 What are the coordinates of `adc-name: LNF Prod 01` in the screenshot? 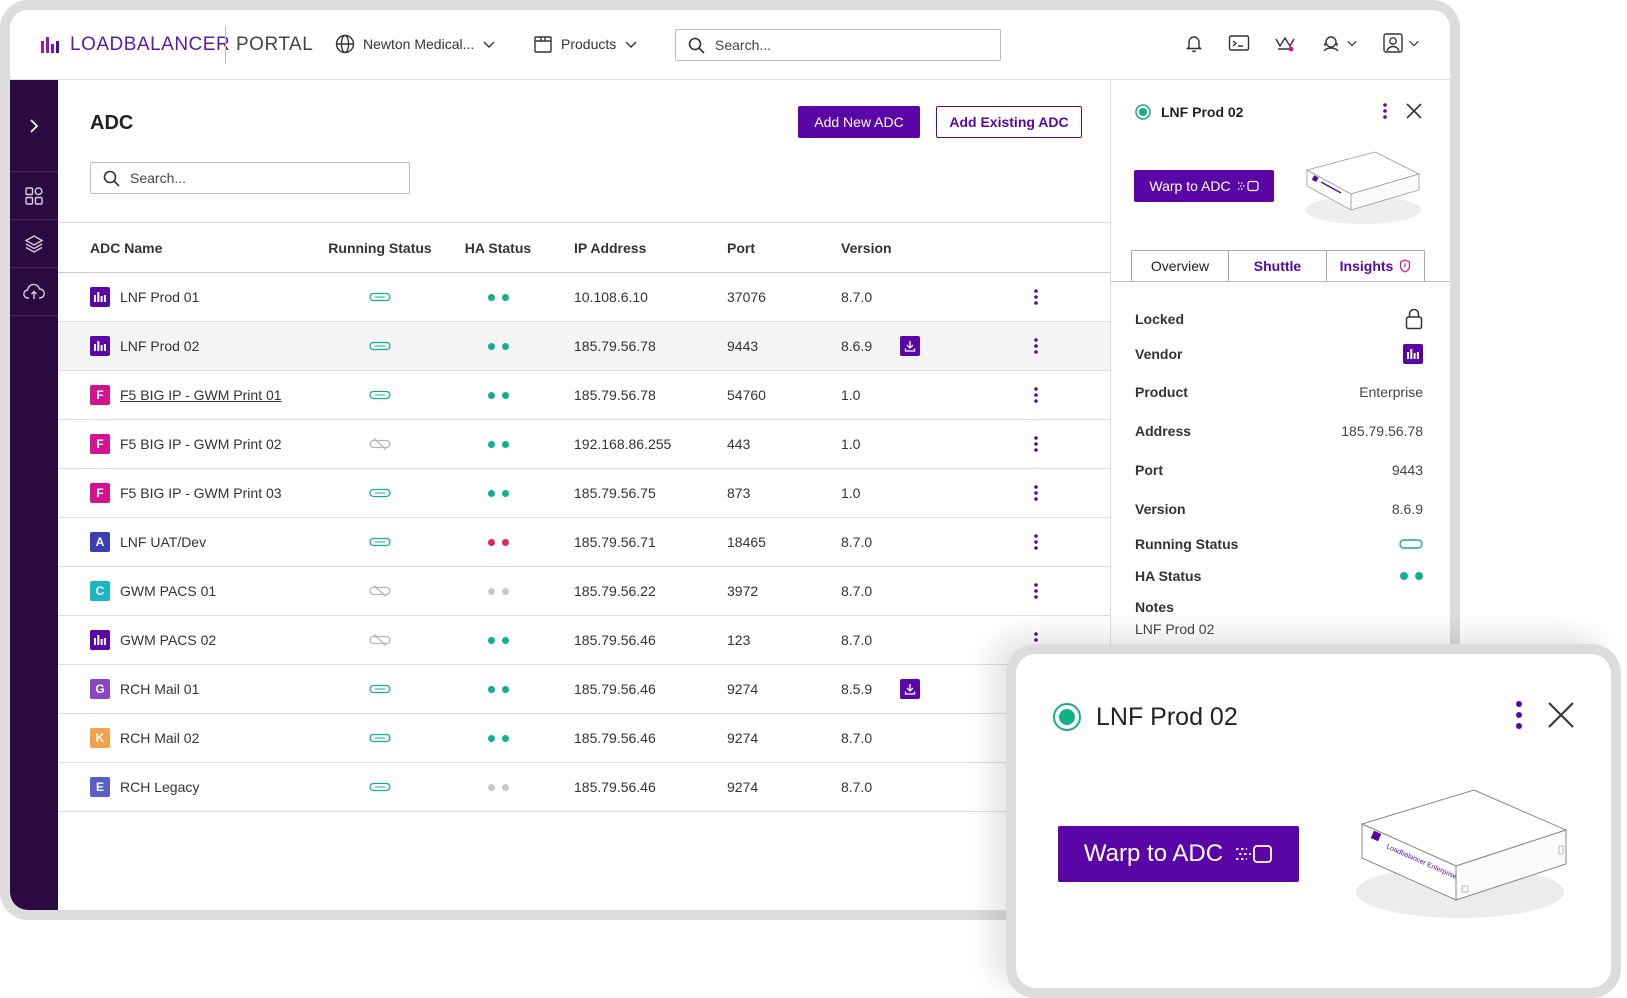 It's located at (160, 297).